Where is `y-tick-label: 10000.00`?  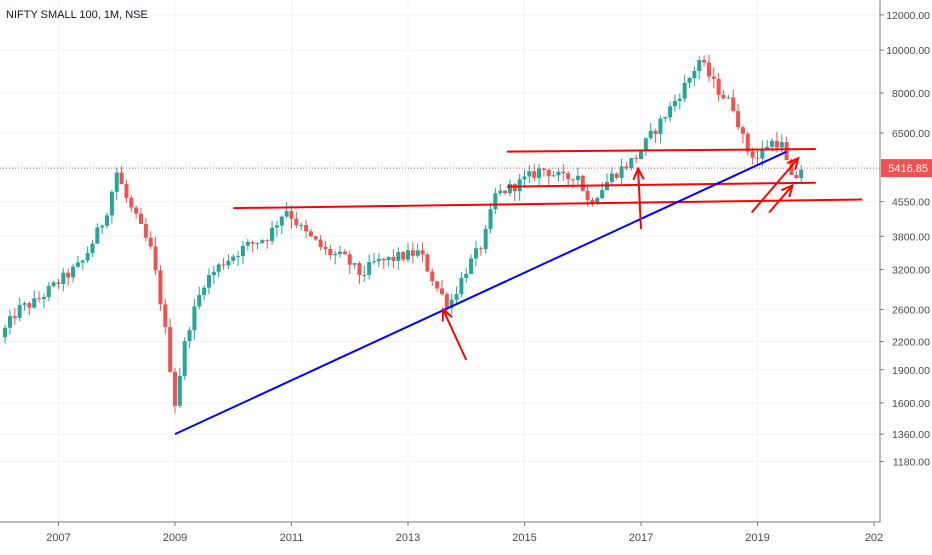 y-tick-label: 10000.00 is located at coordinates (908, 51).